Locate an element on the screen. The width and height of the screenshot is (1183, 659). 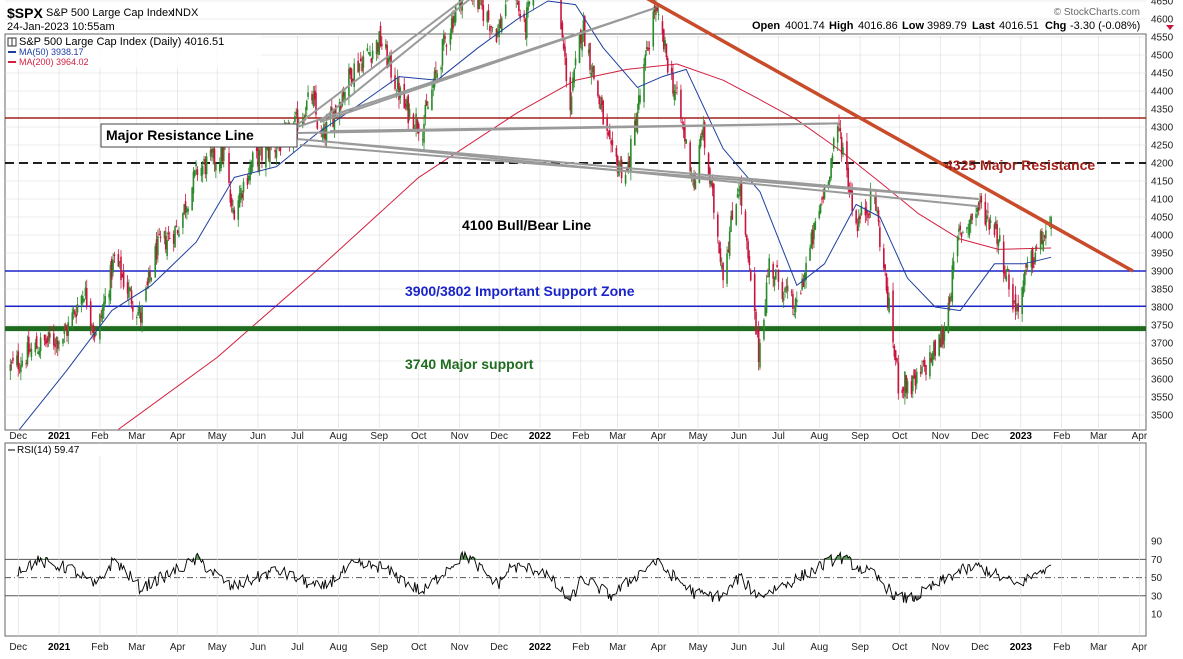
x-tick-label: Apr is located at coordinates (1140, 436).